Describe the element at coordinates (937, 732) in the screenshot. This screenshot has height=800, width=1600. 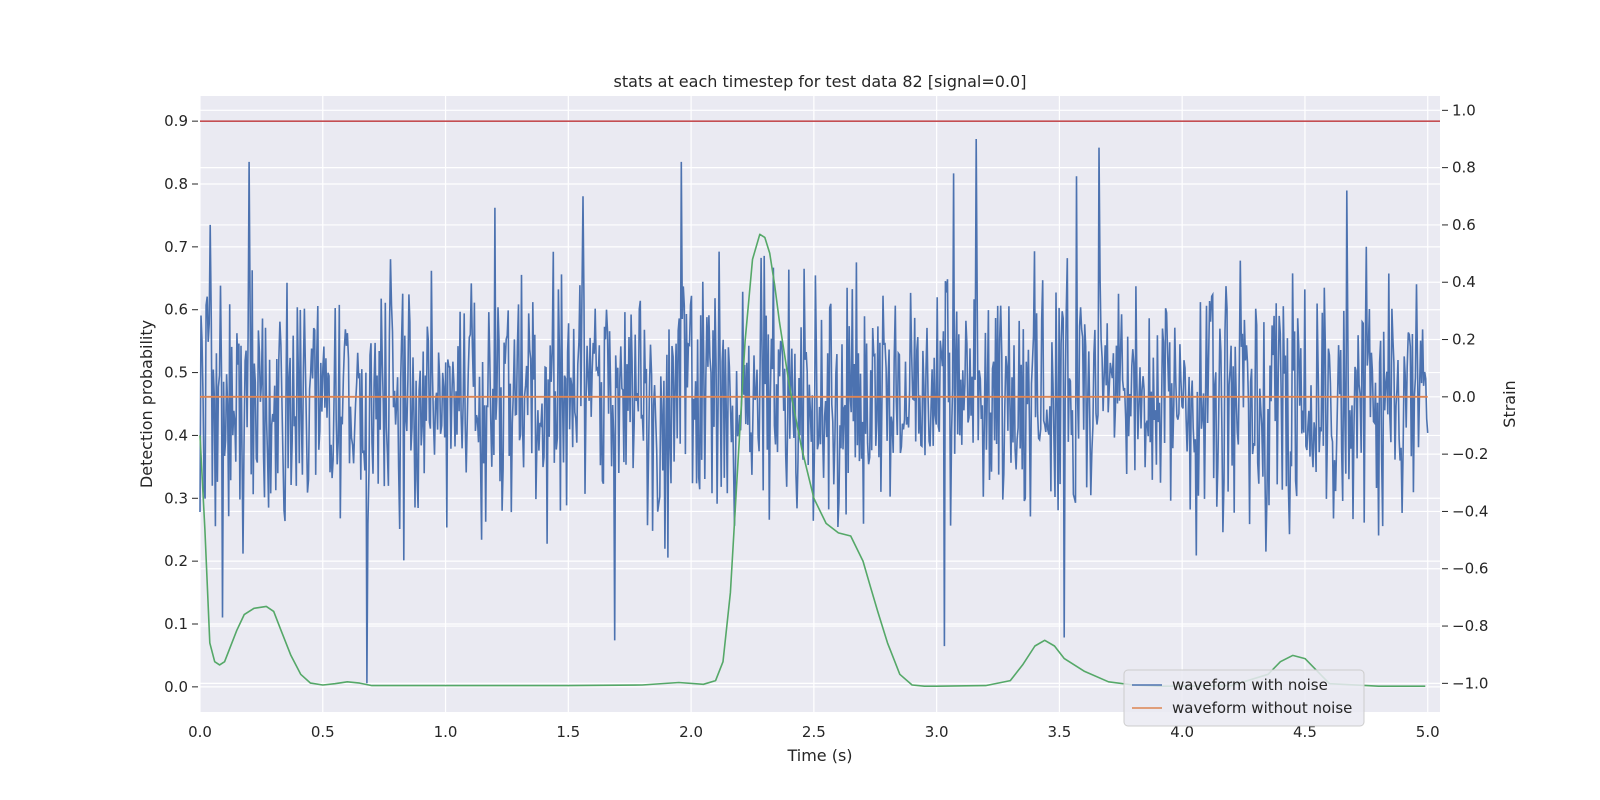
I see `x-tick-label: 3.0` at that location.